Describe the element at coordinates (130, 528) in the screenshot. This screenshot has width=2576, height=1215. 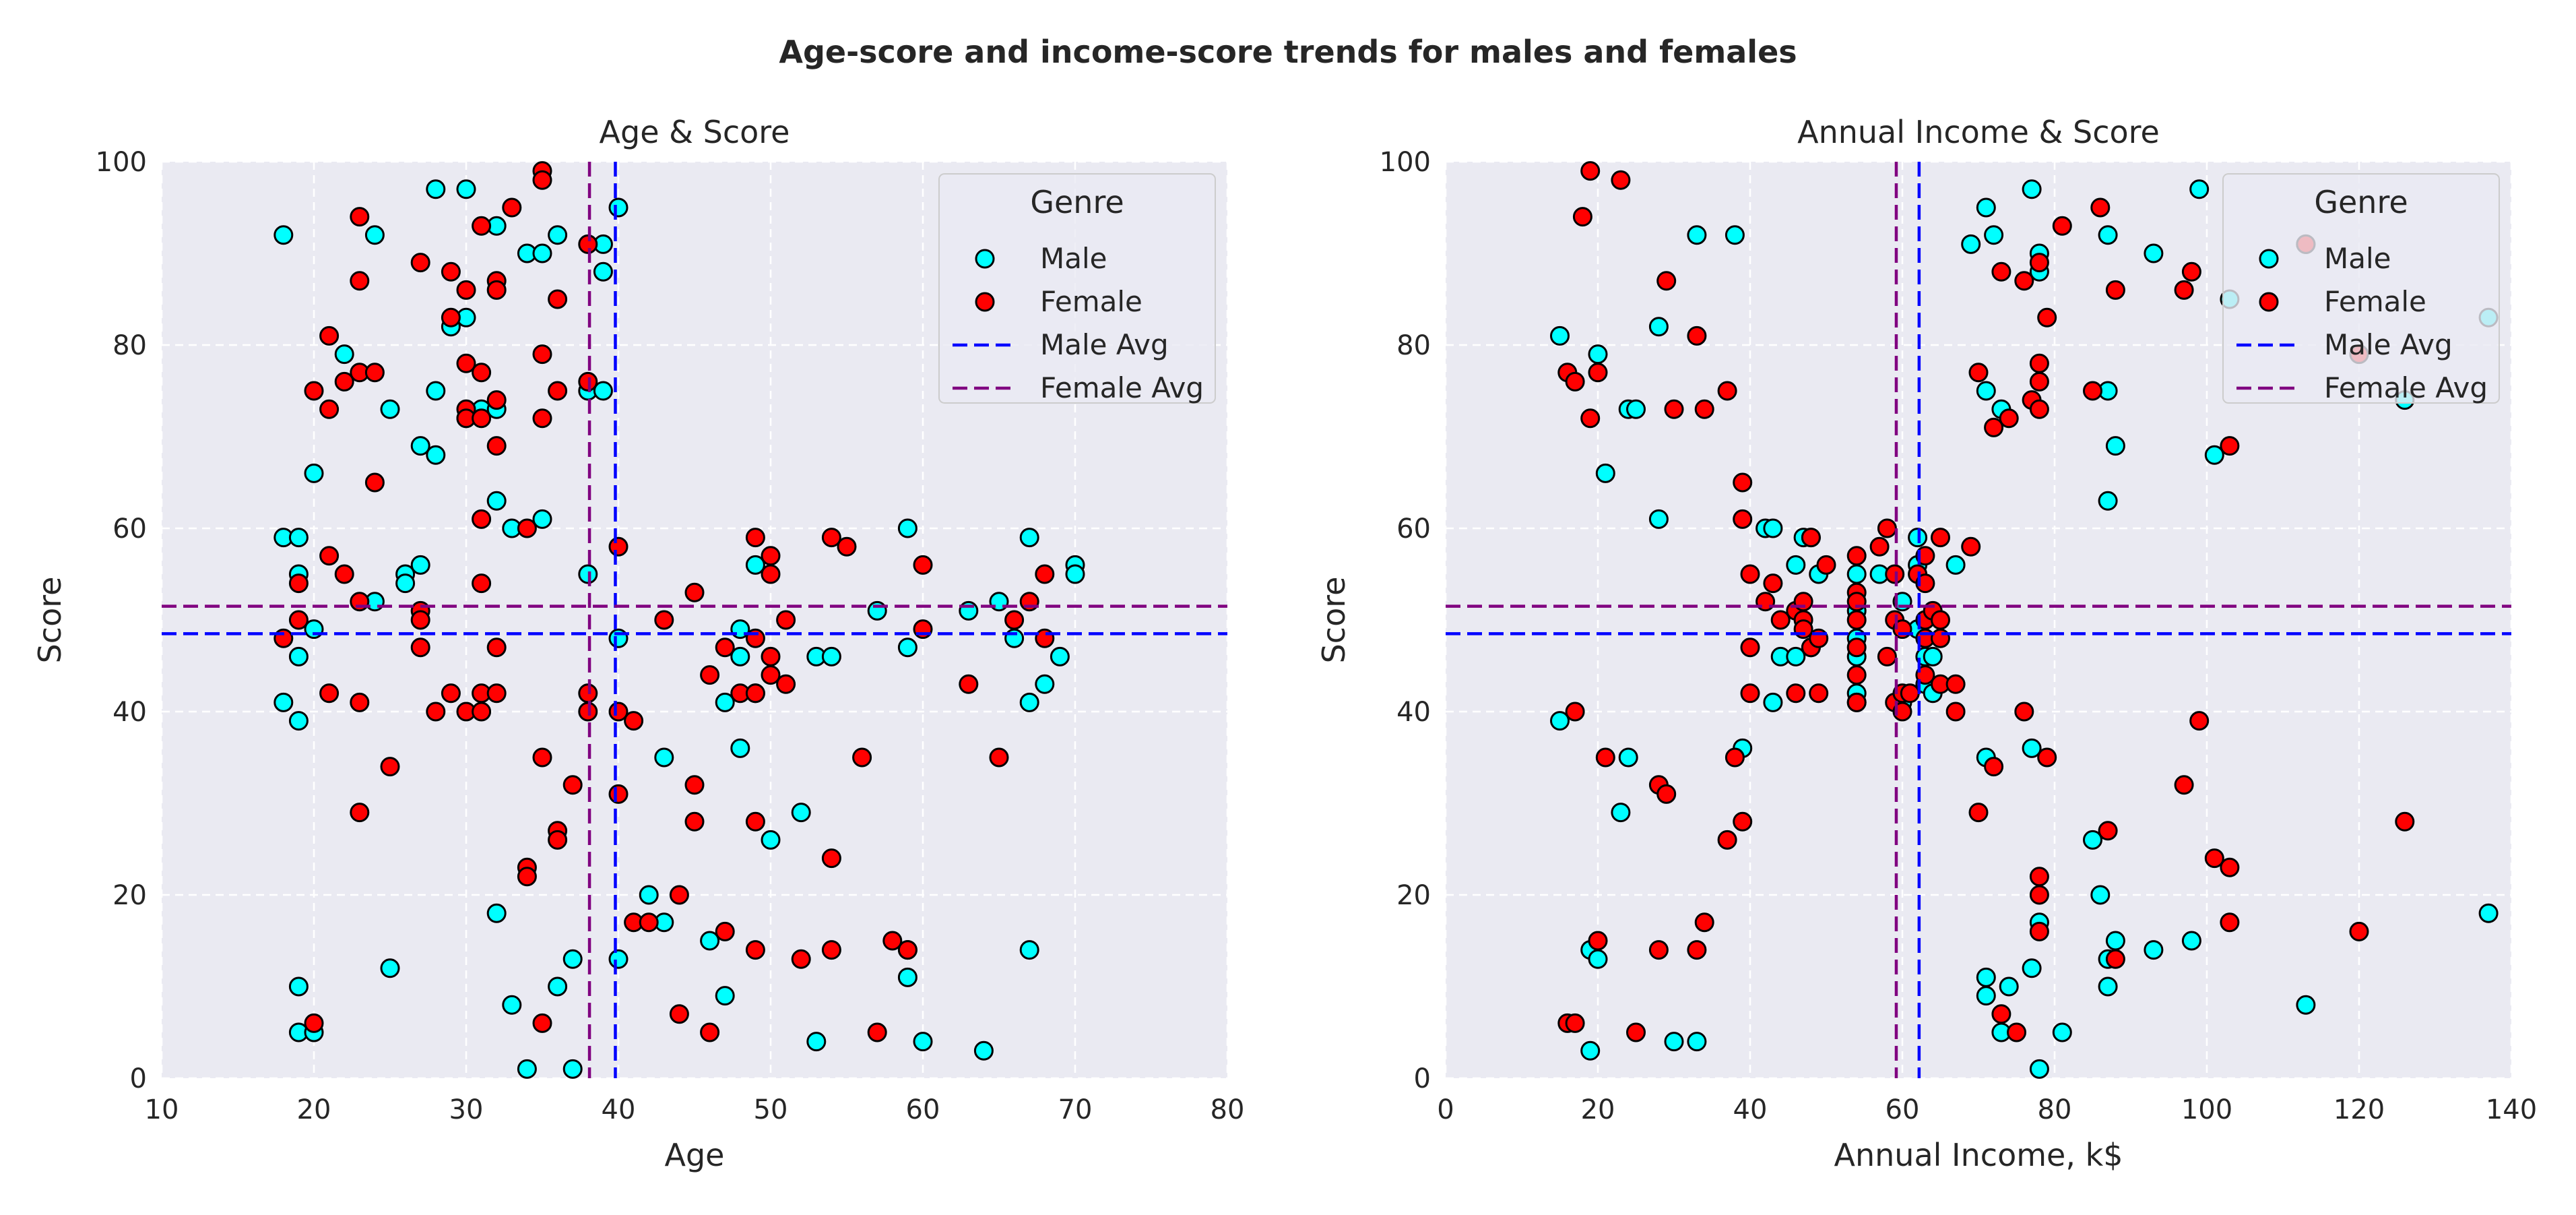
I see `y-tick-label: 60` at that location.